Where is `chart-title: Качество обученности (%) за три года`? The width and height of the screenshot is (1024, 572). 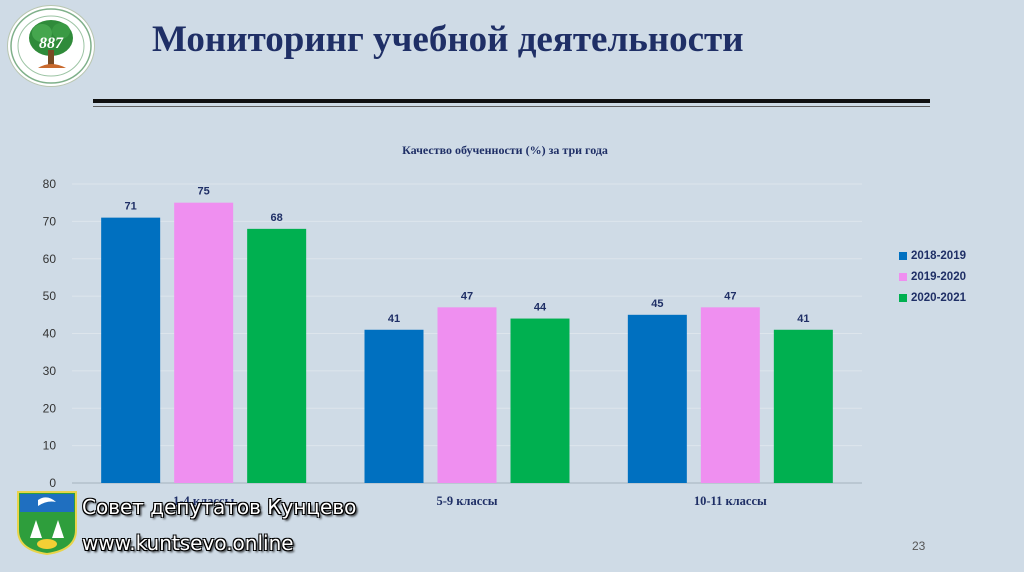
chart-title: Качество обученности (%) за три года is located at coordinates (505, 150).